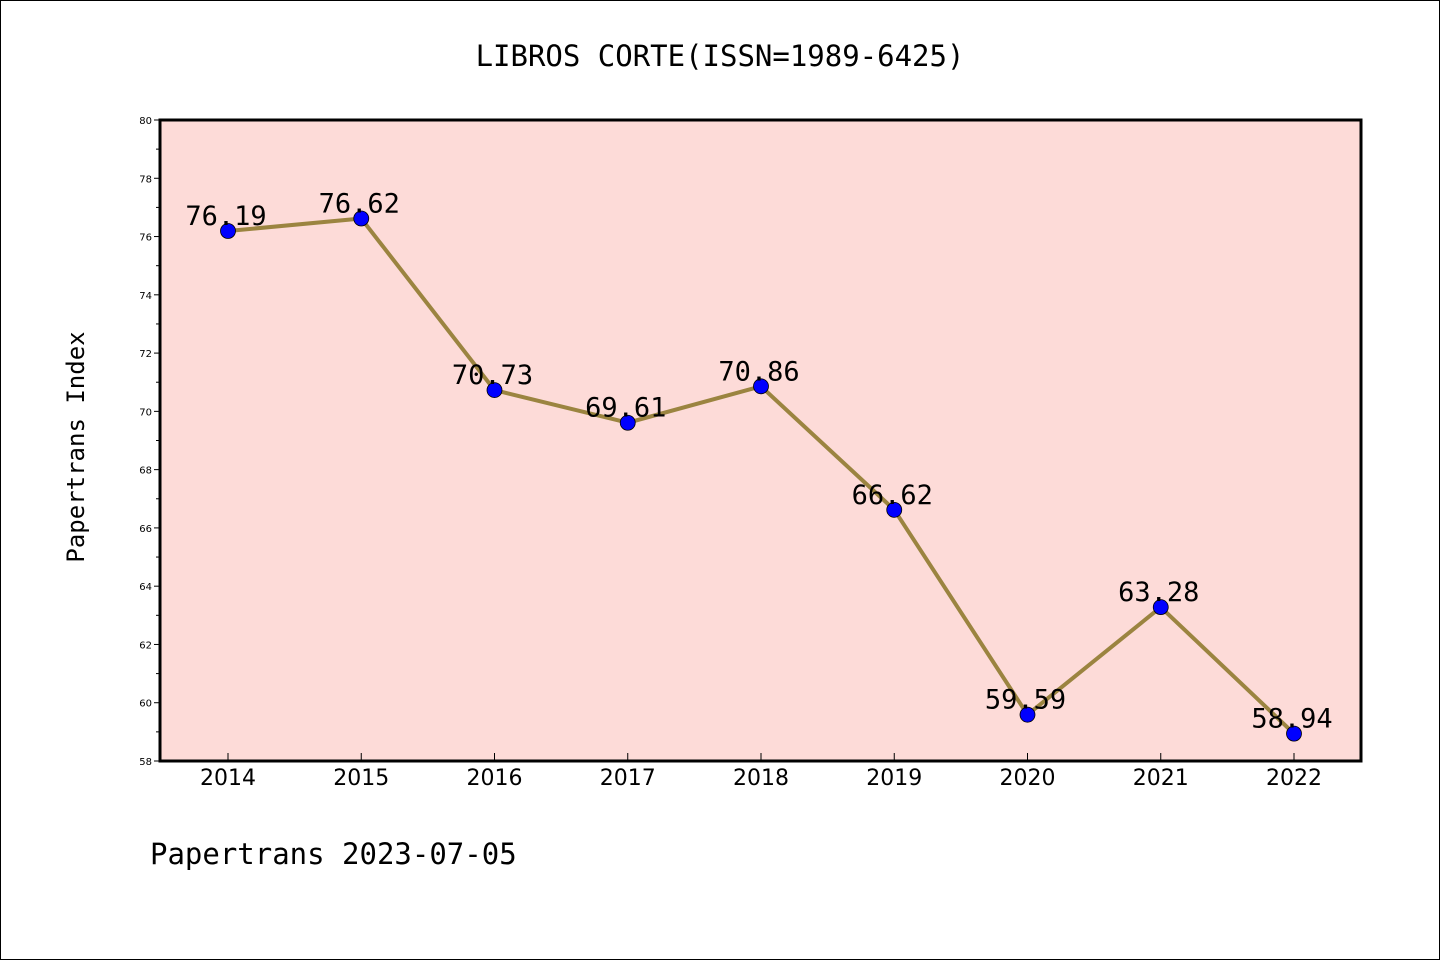 This screenshot has width=1440, height=960. I want to click on y-tick-label: 64, so click(145, 587).